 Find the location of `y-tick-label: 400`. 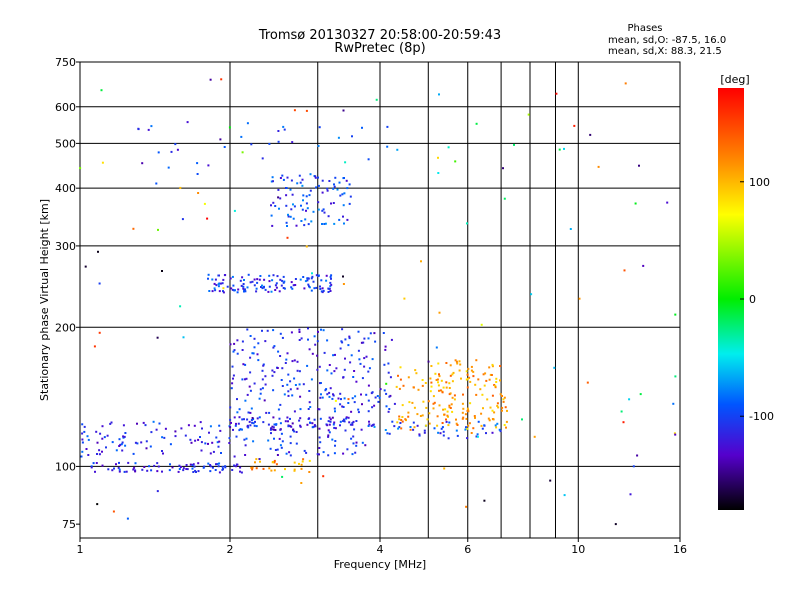

y-tick-label: 400 is located at coordinates (65, 188).